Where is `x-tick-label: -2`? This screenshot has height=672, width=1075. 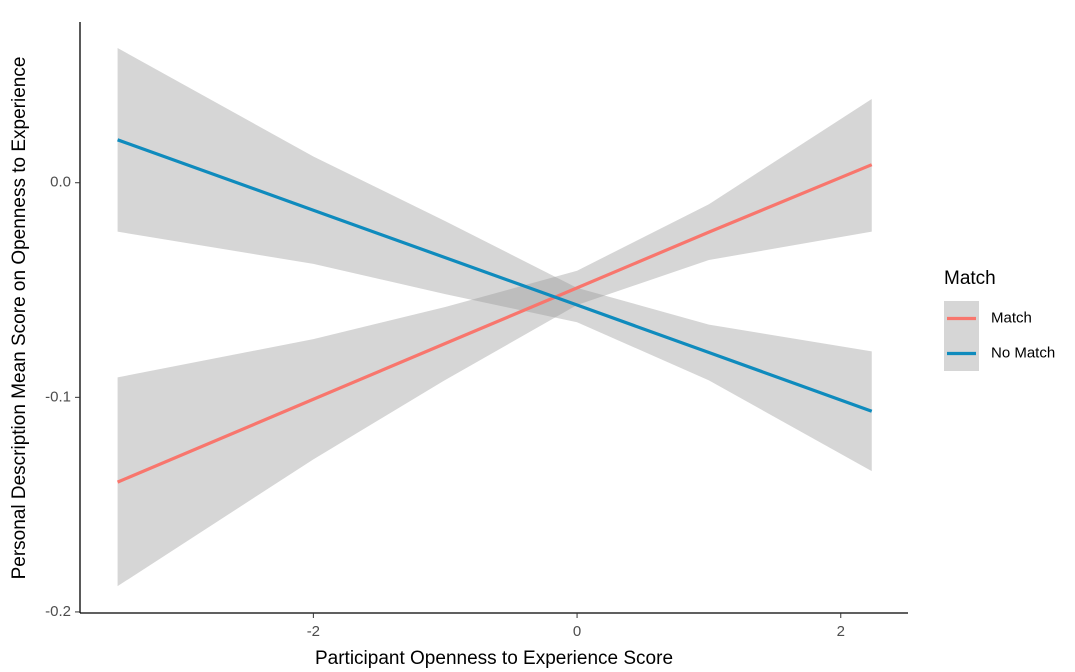
x-tick-label: -2 is located at coordinates (313, 631).